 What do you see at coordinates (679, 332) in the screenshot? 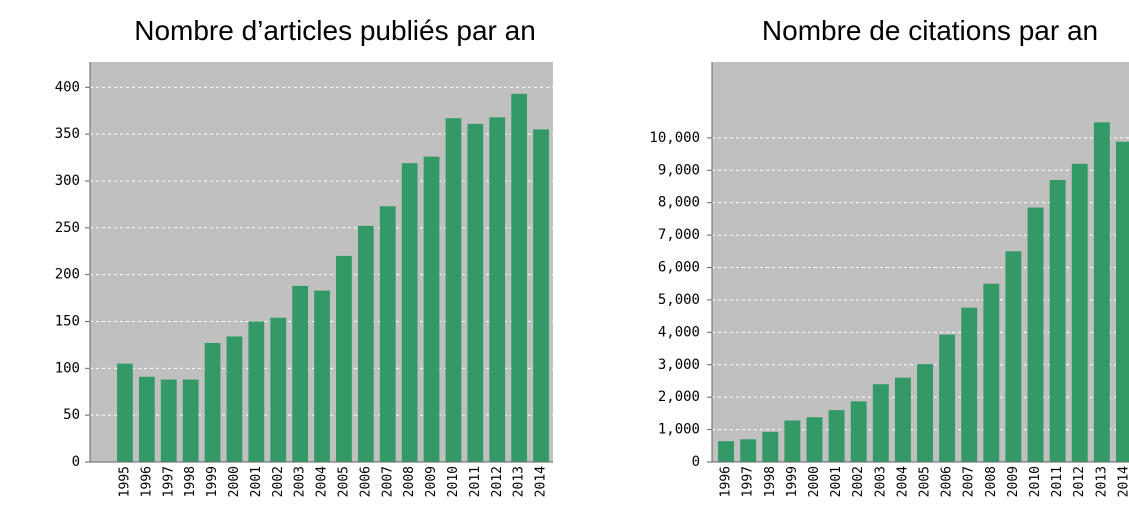
I see `y-tick-label: 4,000` at bounding box center [679, 332].